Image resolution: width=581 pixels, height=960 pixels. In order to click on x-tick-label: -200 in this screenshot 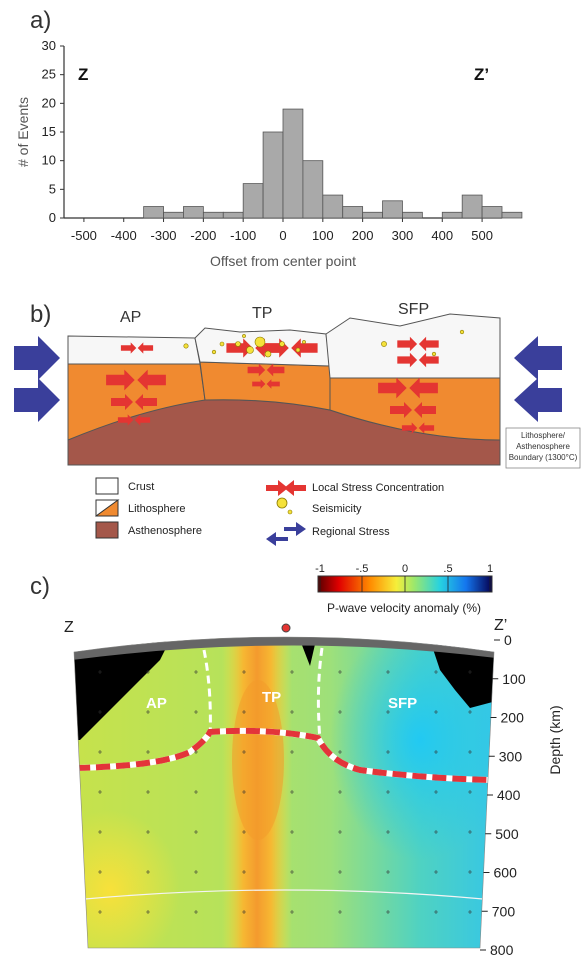, I will do `click(203, 235)`.